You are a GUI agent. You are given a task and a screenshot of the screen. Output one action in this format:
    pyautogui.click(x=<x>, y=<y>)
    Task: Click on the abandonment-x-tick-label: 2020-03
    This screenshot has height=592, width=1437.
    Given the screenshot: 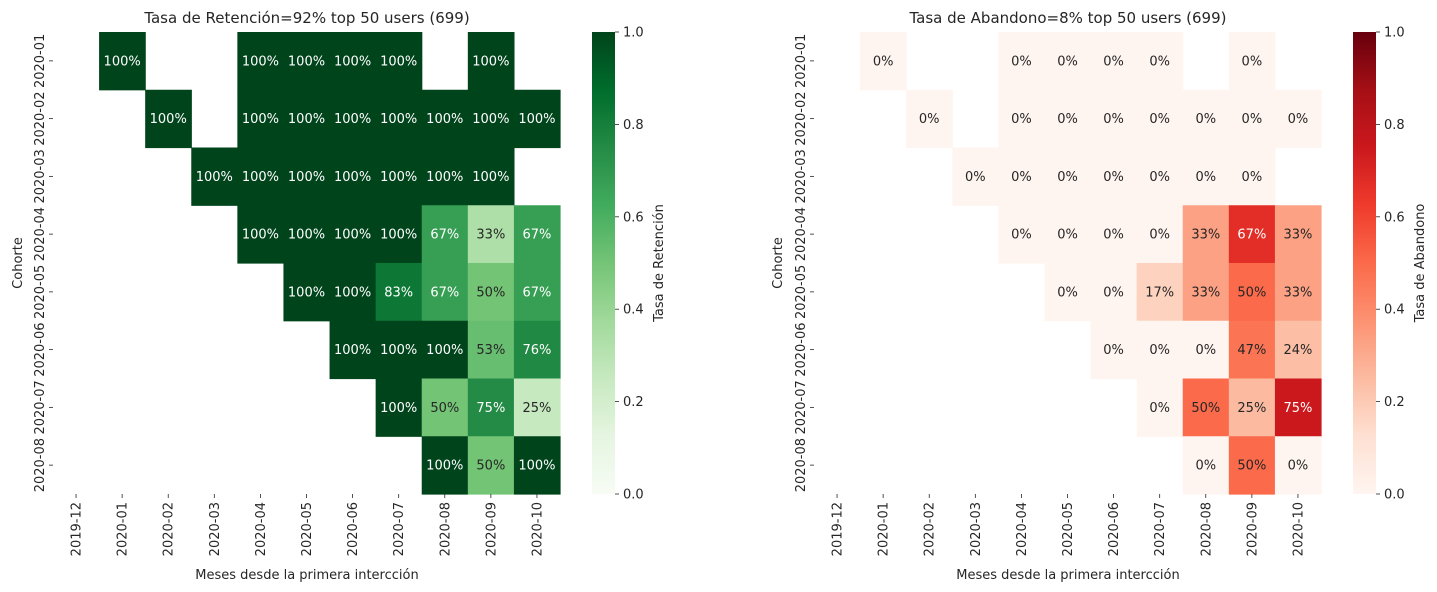 What is the action you would take?
    pyautogui.click(x=976, y=529)
    